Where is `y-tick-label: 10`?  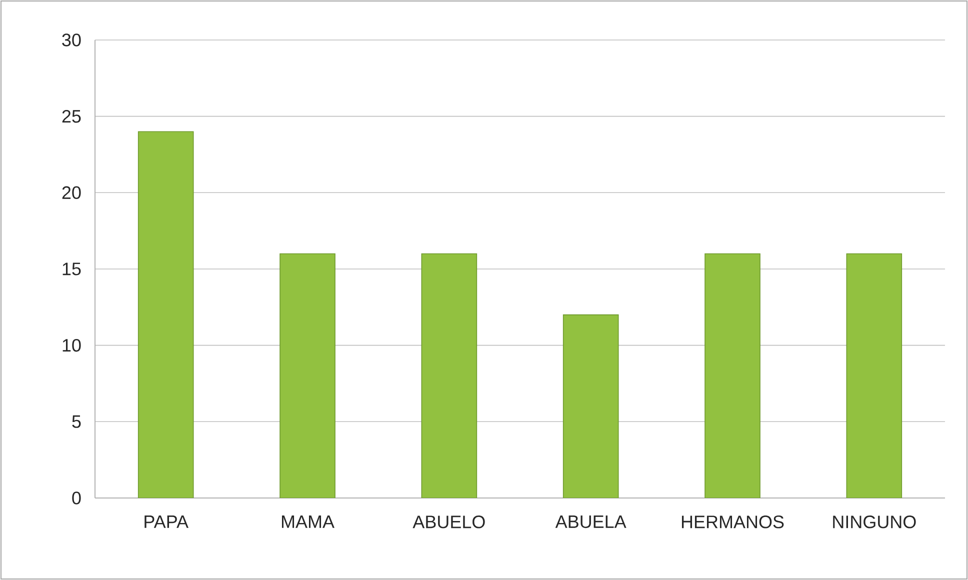
y-tick-label: 10 is located at coordinates (71, 345).